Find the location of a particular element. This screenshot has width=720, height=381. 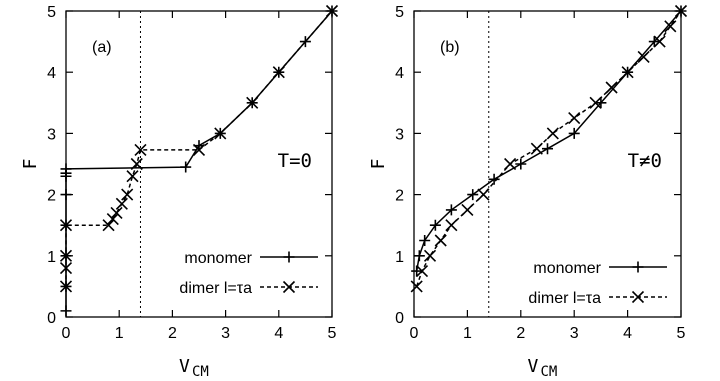

panel-label: (b) is located at coordinates (450, 47).